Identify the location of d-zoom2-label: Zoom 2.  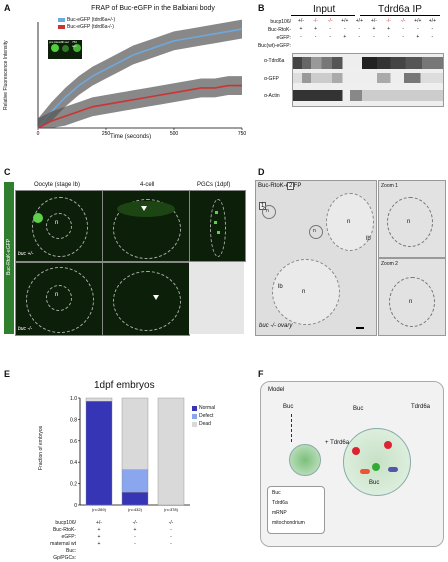
(389, 264).